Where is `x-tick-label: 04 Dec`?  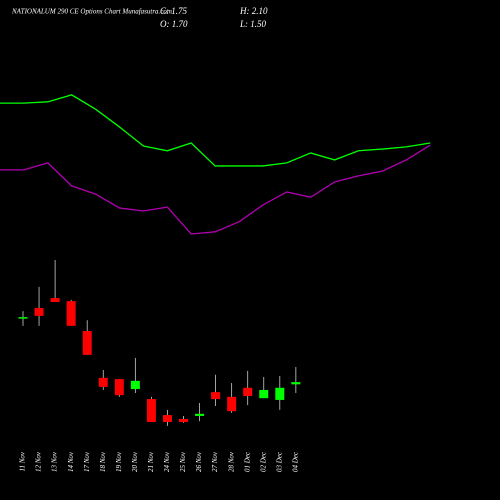 x-tick-label: 04 Dec is located at coordinates (295, 461).